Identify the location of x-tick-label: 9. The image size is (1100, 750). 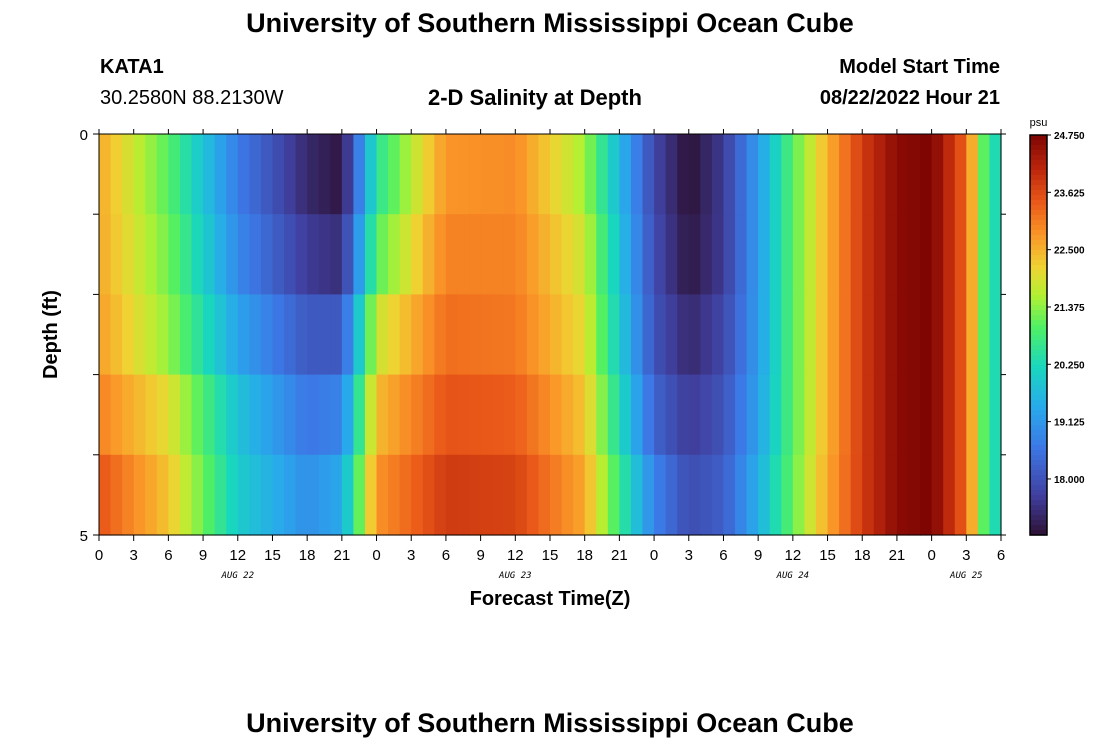
(758, 555).